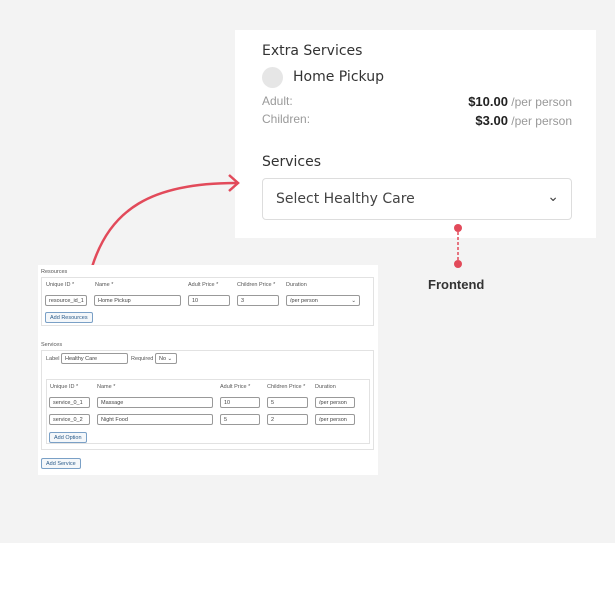 This screenshot has height=608, width=615. Describe the element at coordinates (163, 224) in the screenshot. I see `arrow-curve` at that location.